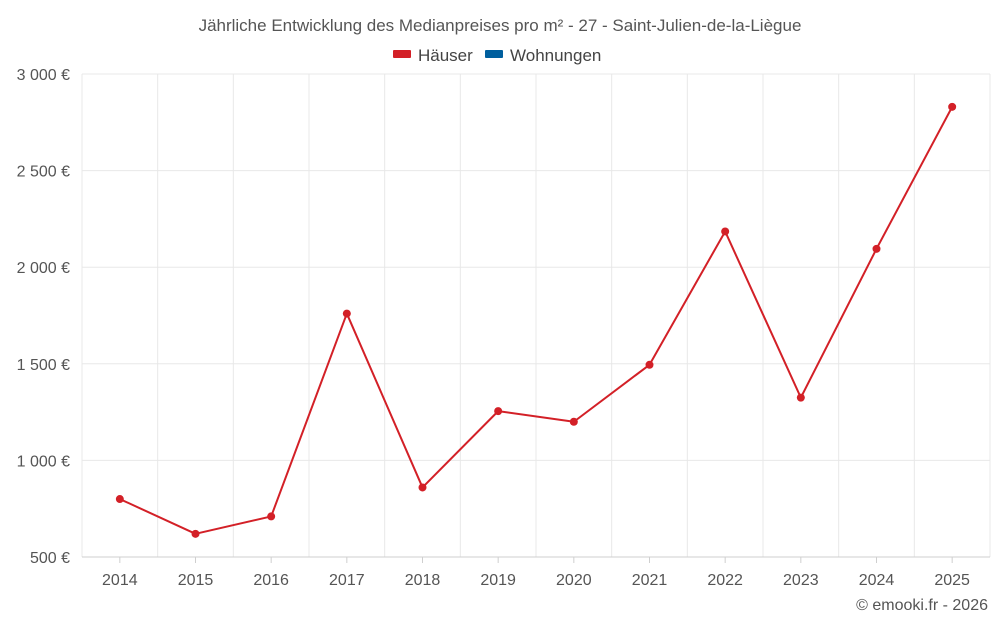  I want to click on x-tick-label: 2017, so click(347, 580).